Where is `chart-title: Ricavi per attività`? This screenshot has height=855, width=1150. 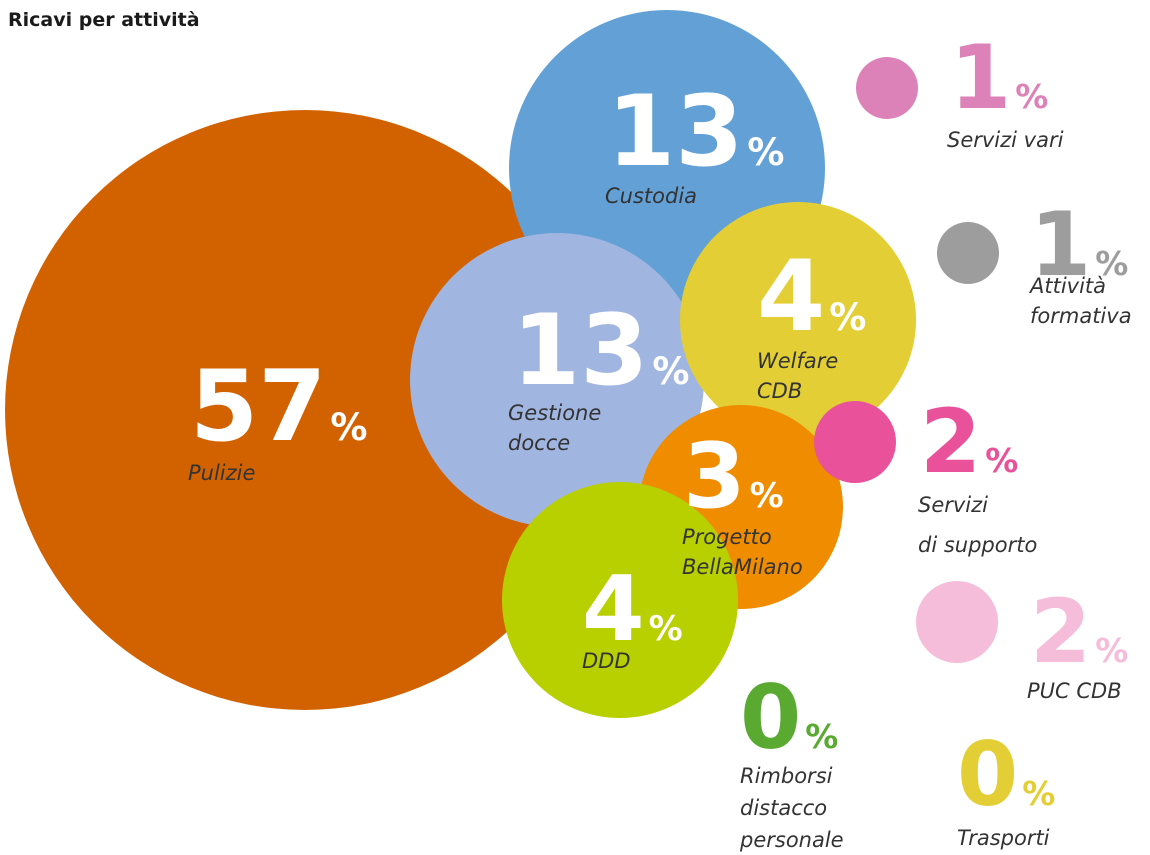 chart-title: Ricavi per attività is located at coordinates (104, 20).